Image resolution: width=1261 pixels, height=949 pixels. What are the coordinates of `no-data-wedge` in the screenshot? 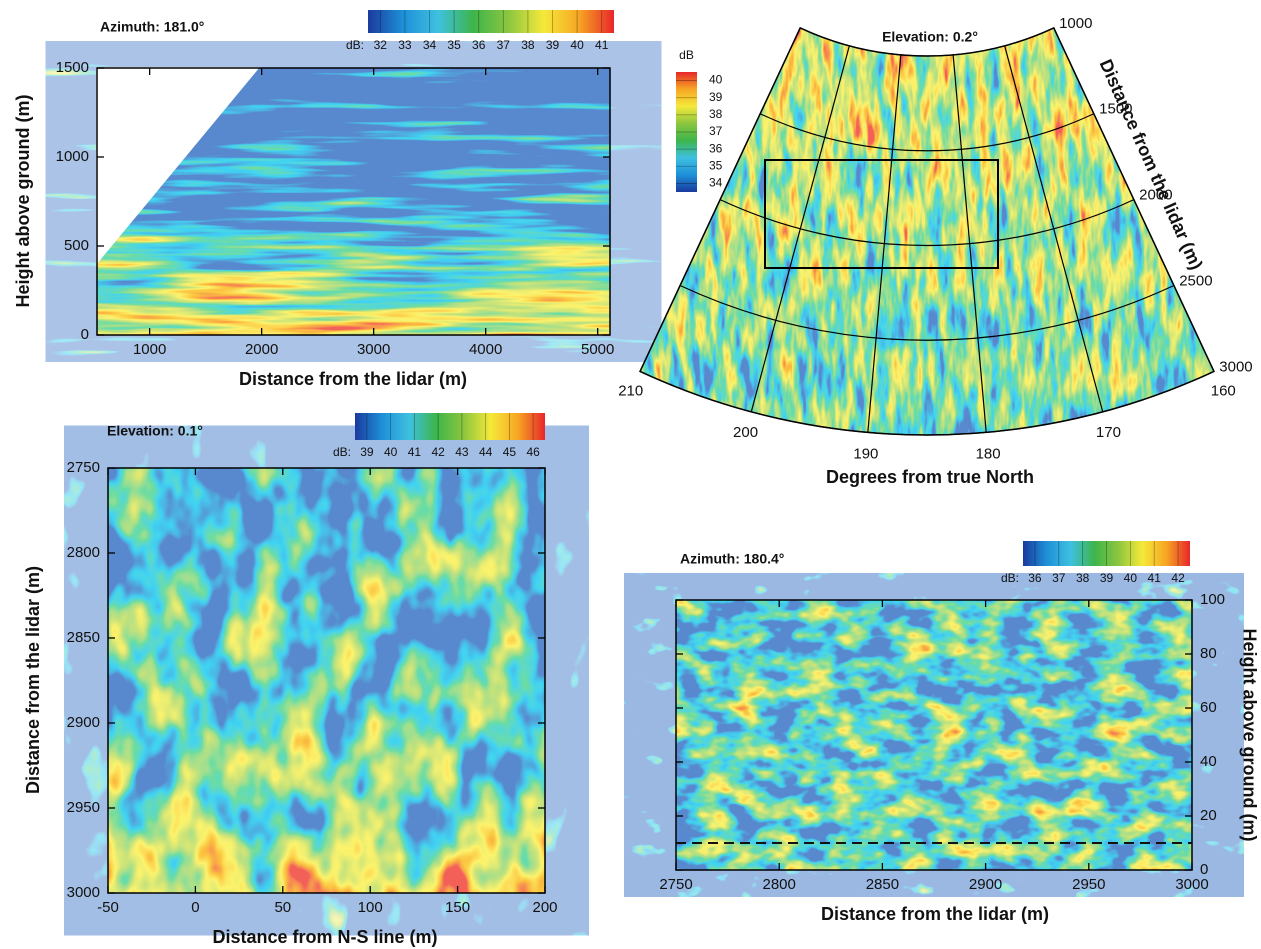 It's located at (178, 166).